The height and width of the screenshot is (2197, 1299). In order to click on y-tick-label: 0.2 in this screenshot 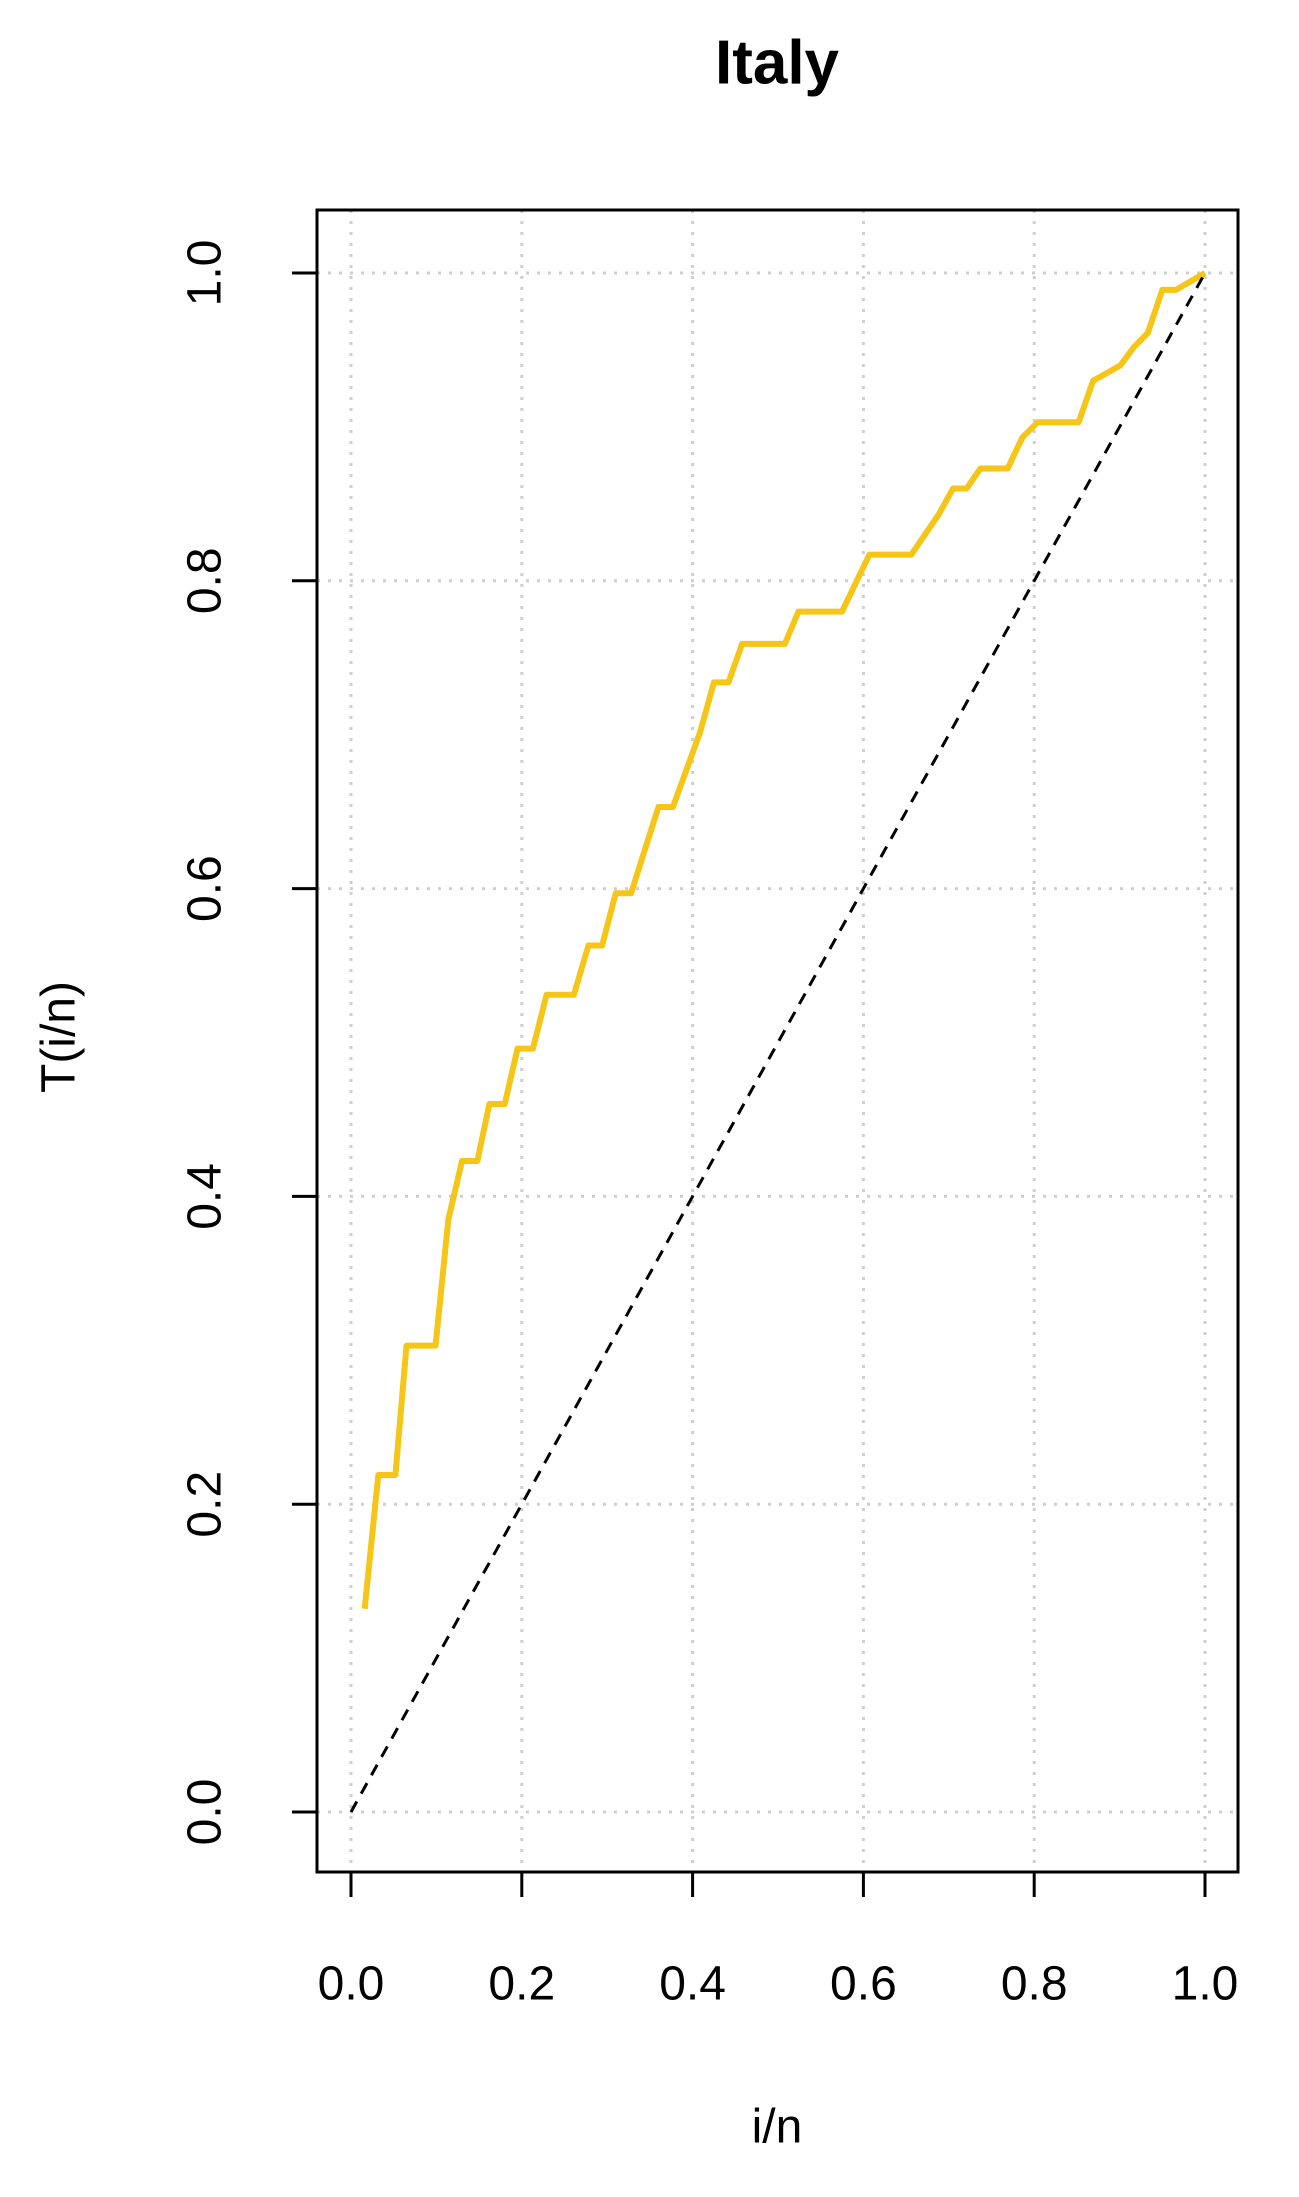, I will do `click(205, 1504)`.